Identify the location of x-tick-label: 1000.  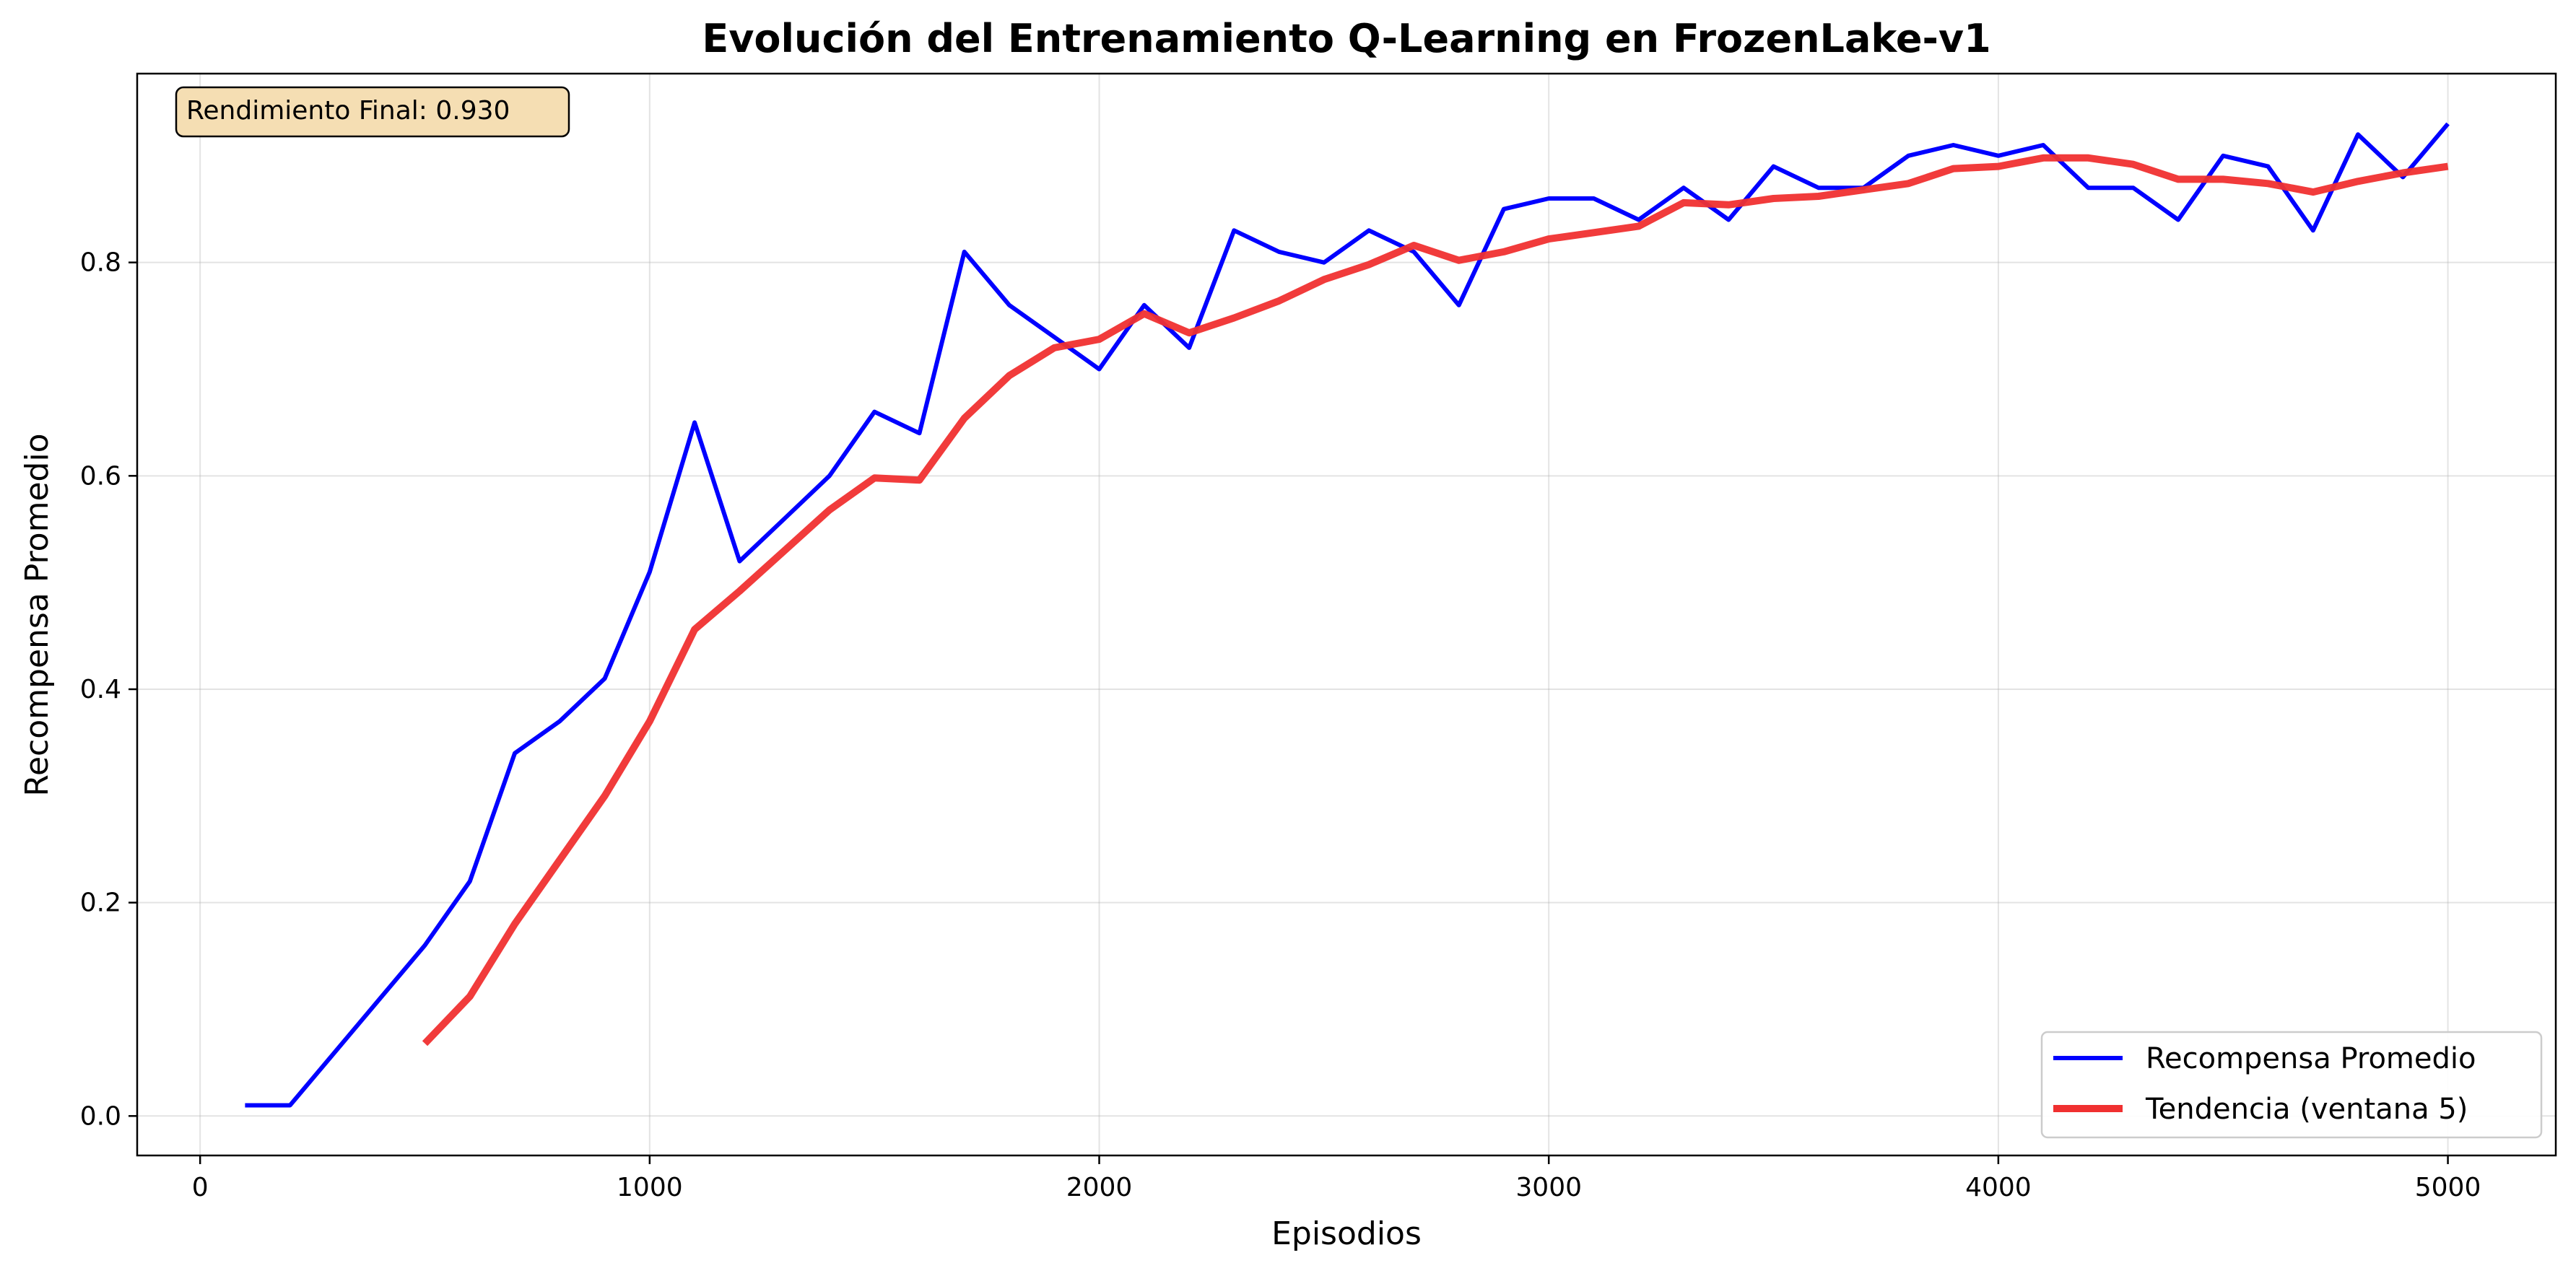
(650, 1187).